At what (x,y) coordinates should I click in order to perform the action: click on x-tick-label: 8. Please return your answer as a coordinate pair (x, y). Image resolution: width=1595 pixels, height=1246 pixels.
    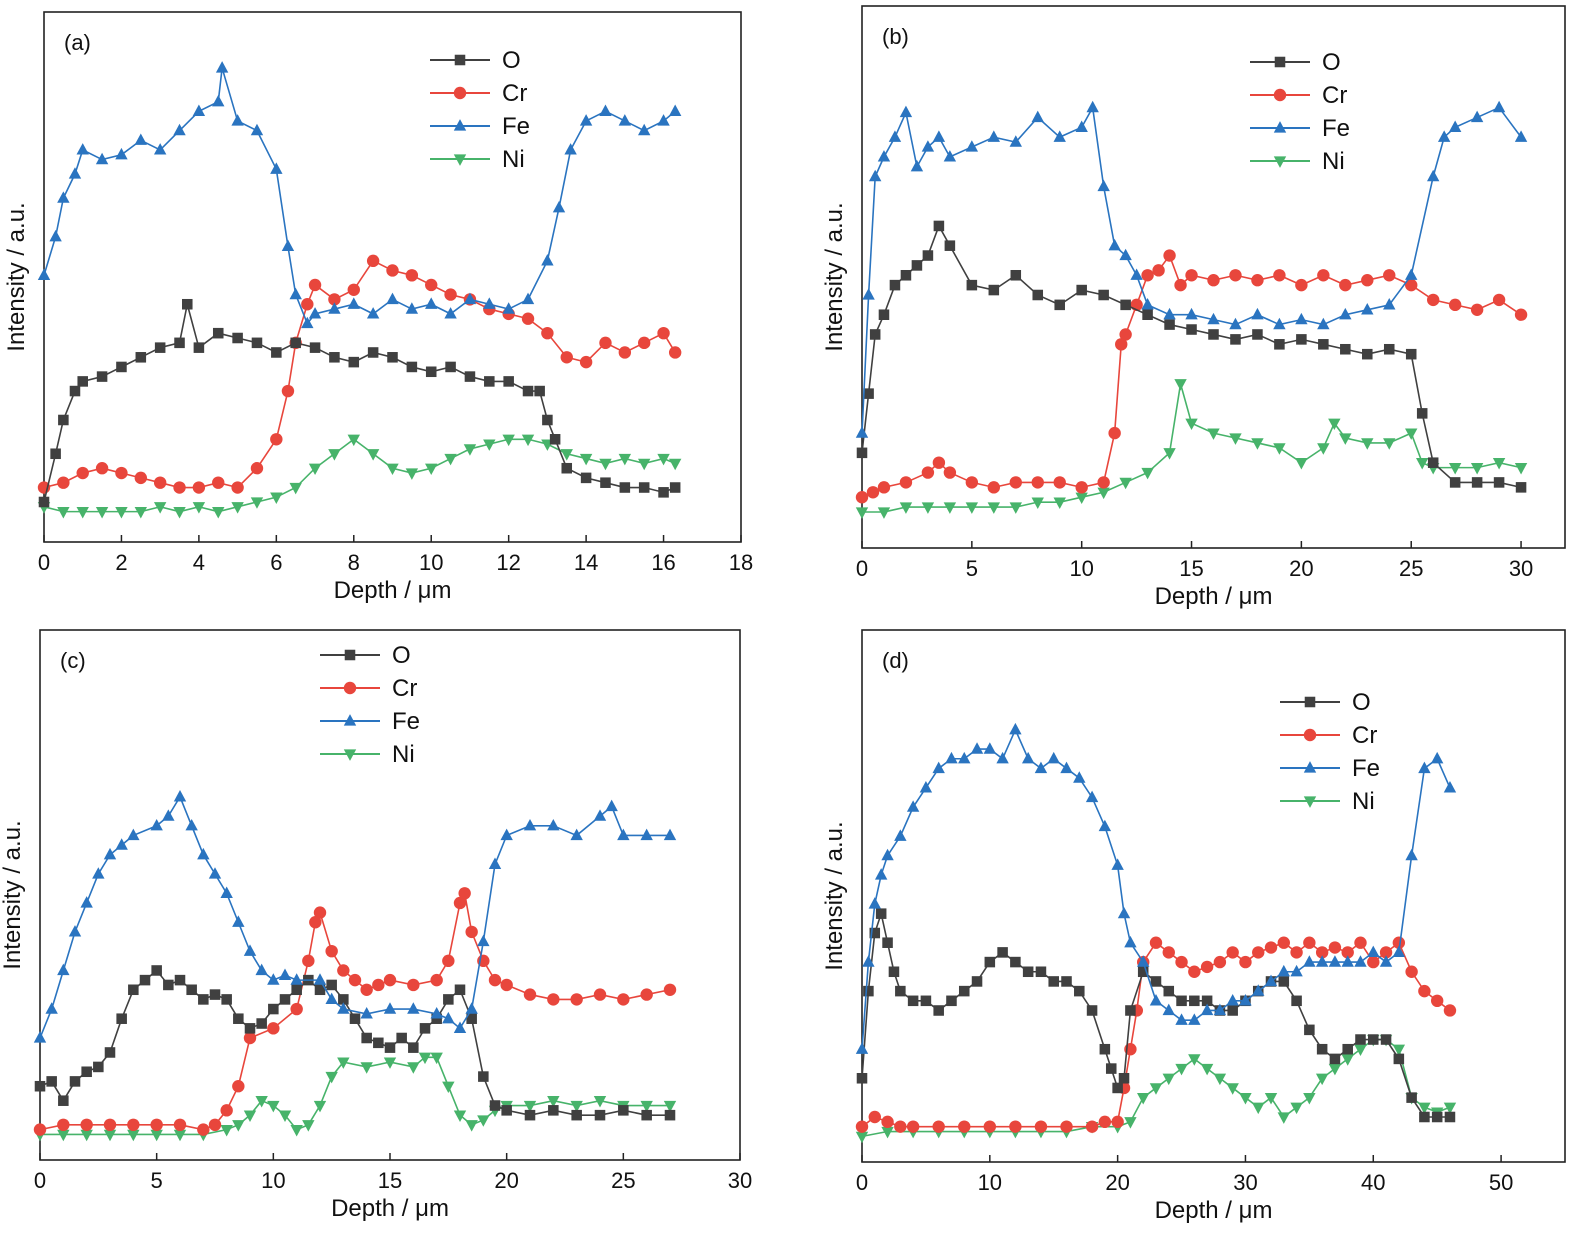
    Looking at the image, I should click on (354, 562).